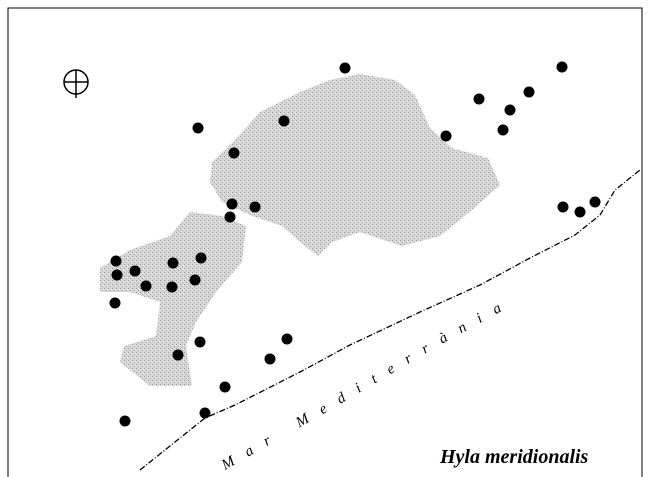 This screenshot has height=477, width=650. Describe the element at coordinates (76, 83) in the screenshot. I see `compass` at that location.